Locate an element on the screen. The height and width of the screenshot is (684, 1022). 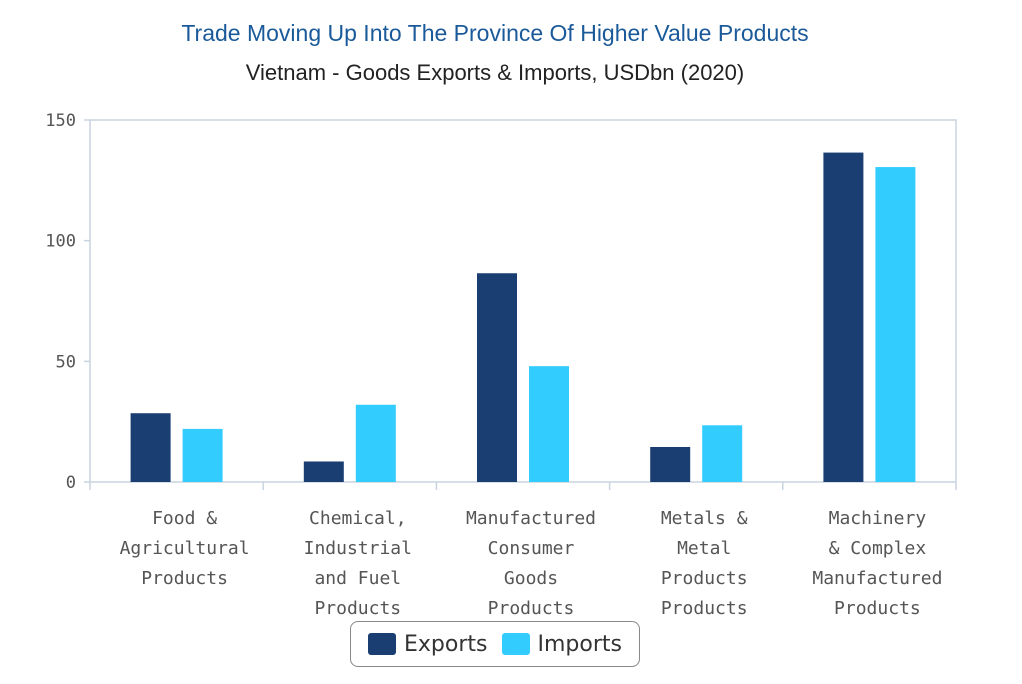
legend-label-exports: Exports is located at coordinates (446, 644).